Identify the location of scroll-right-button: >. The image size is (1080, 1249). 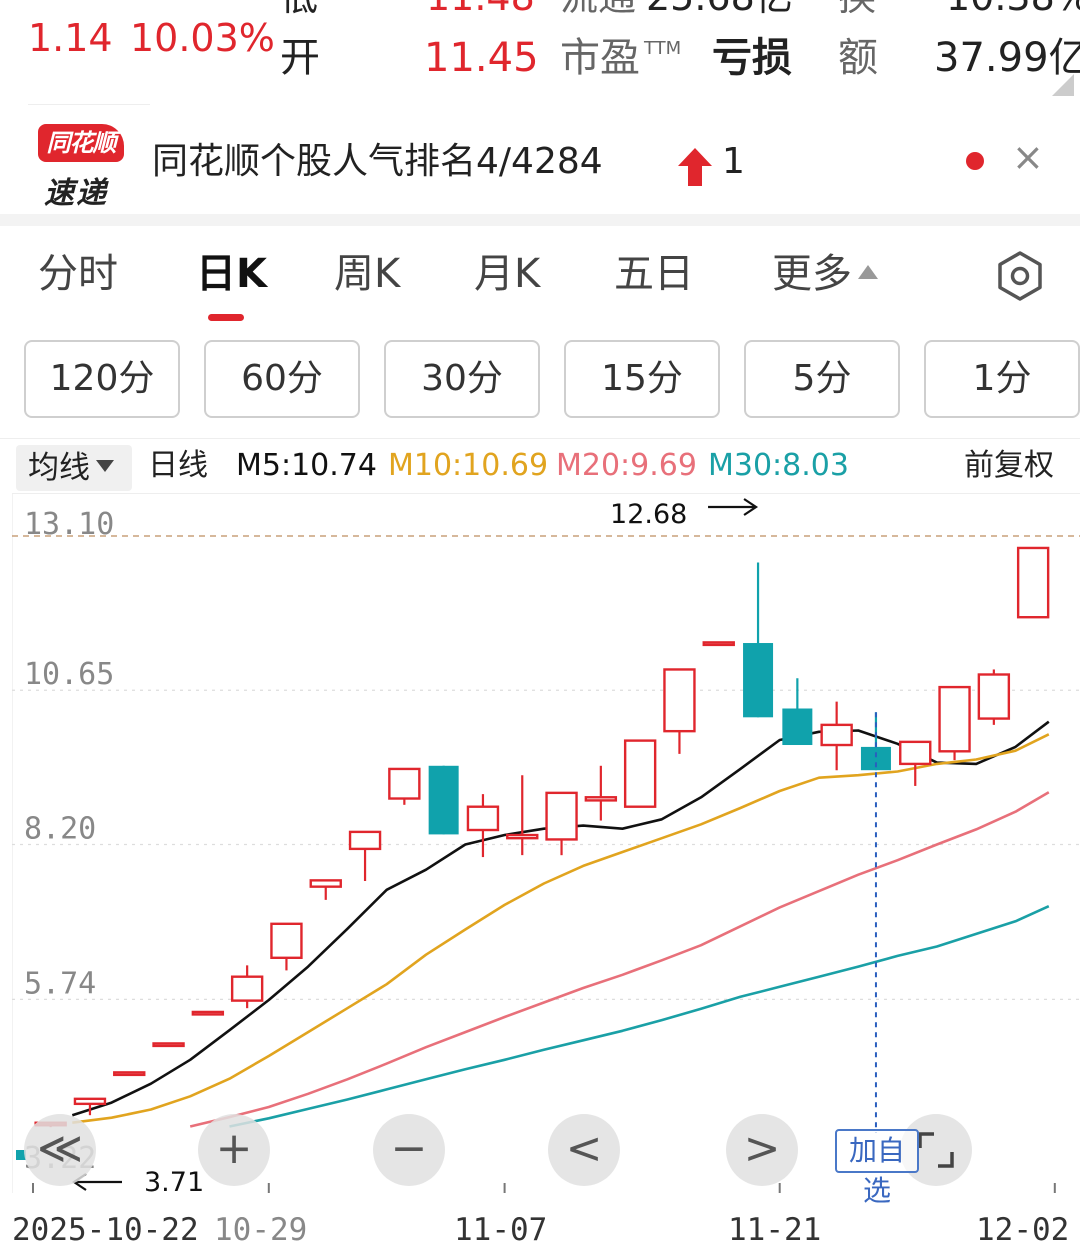
(762, 1150).